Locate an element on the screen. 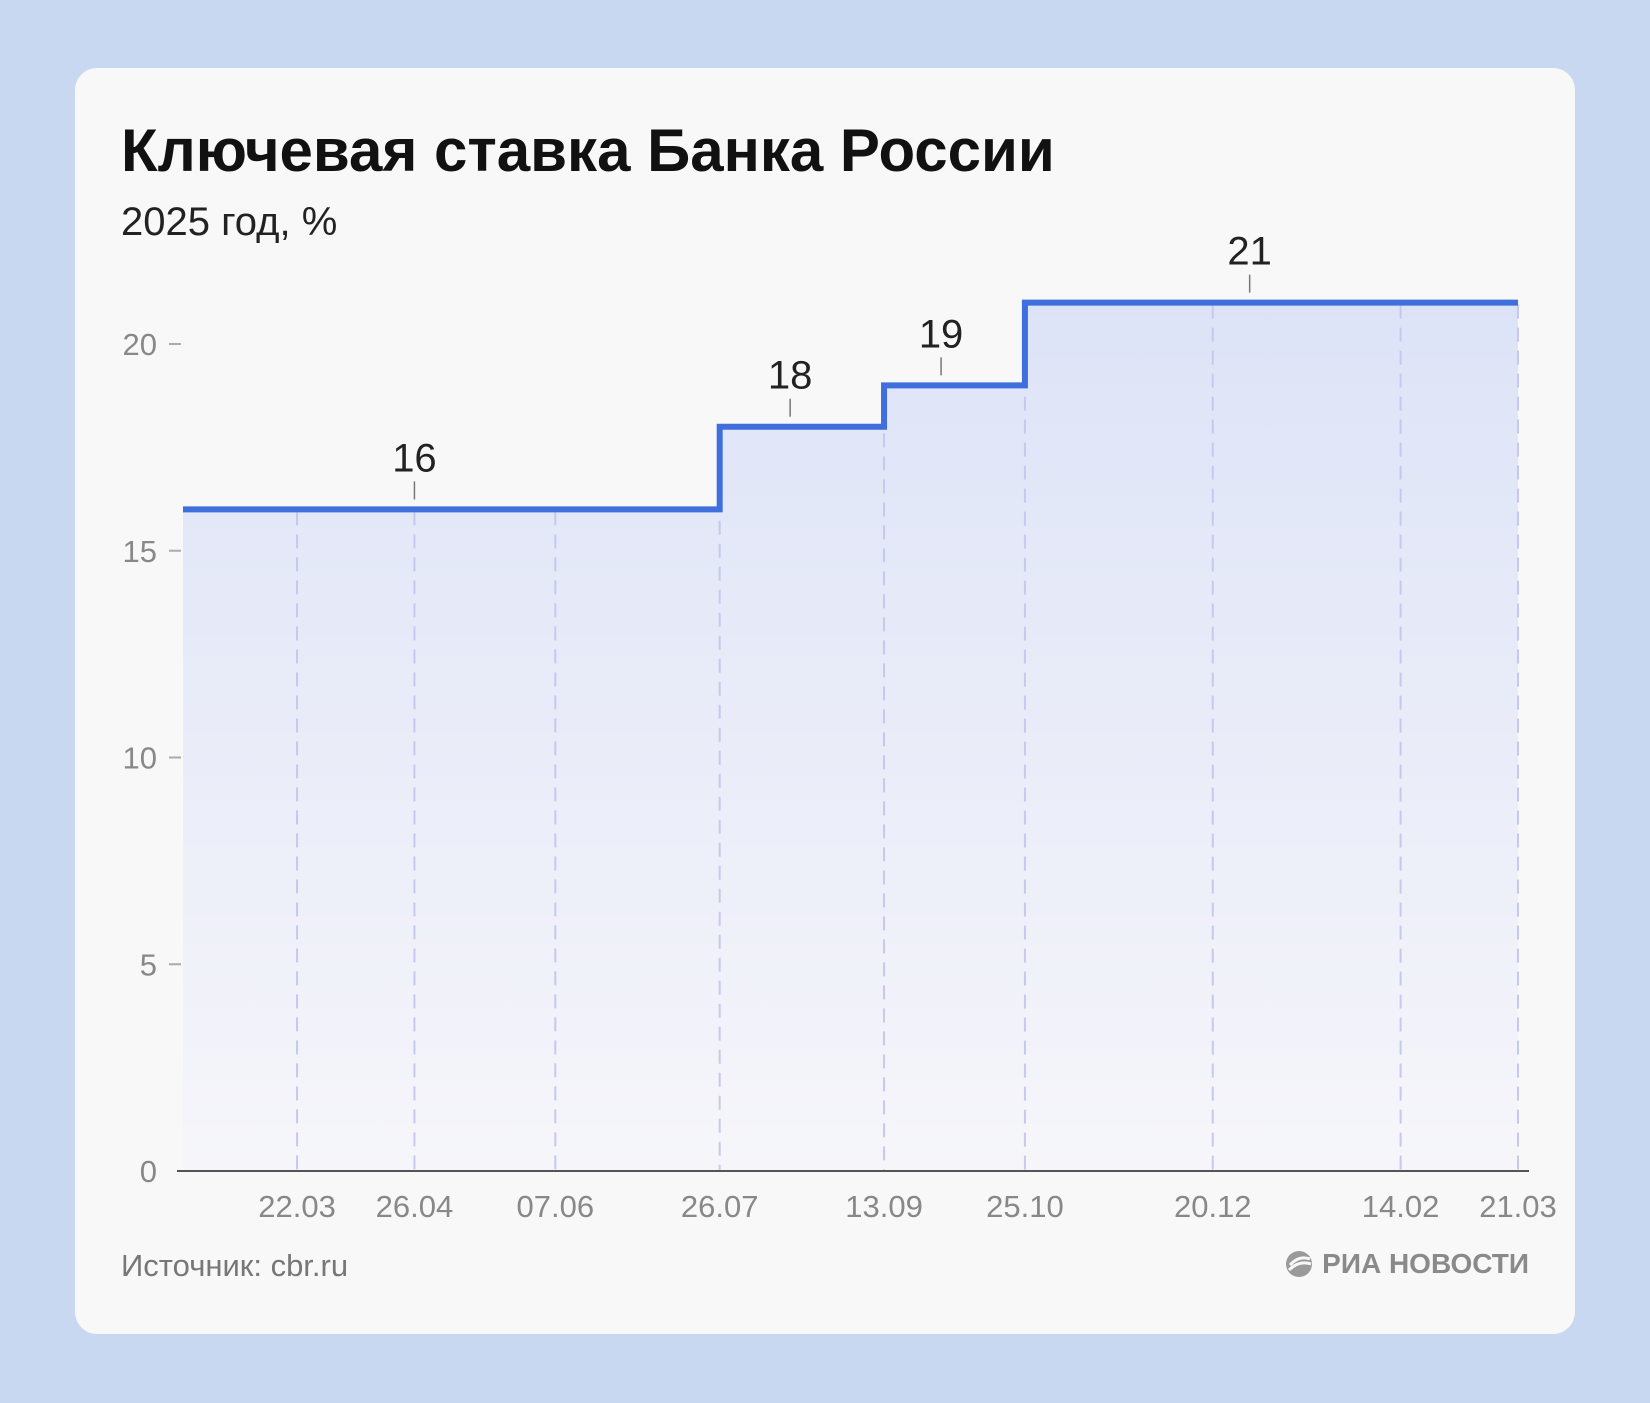 This screenshot has height=1403, width=1650. y-tick-label: 10 is located at coordinates (140, 758).